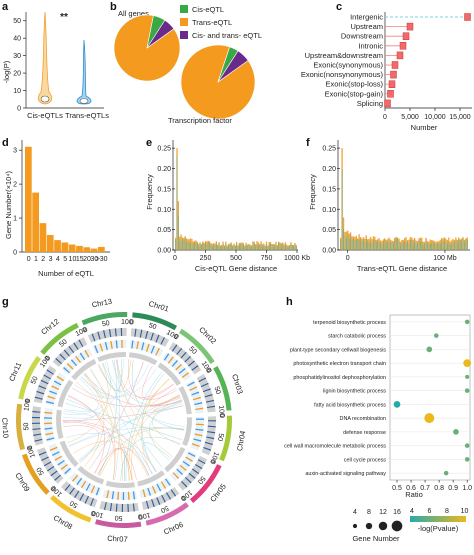  What do you see at coordinates (345, 474) in the screenshot?
I see `panel-h-term-label: auxin-activated signaling pathway` at bounding box center [345, 474].